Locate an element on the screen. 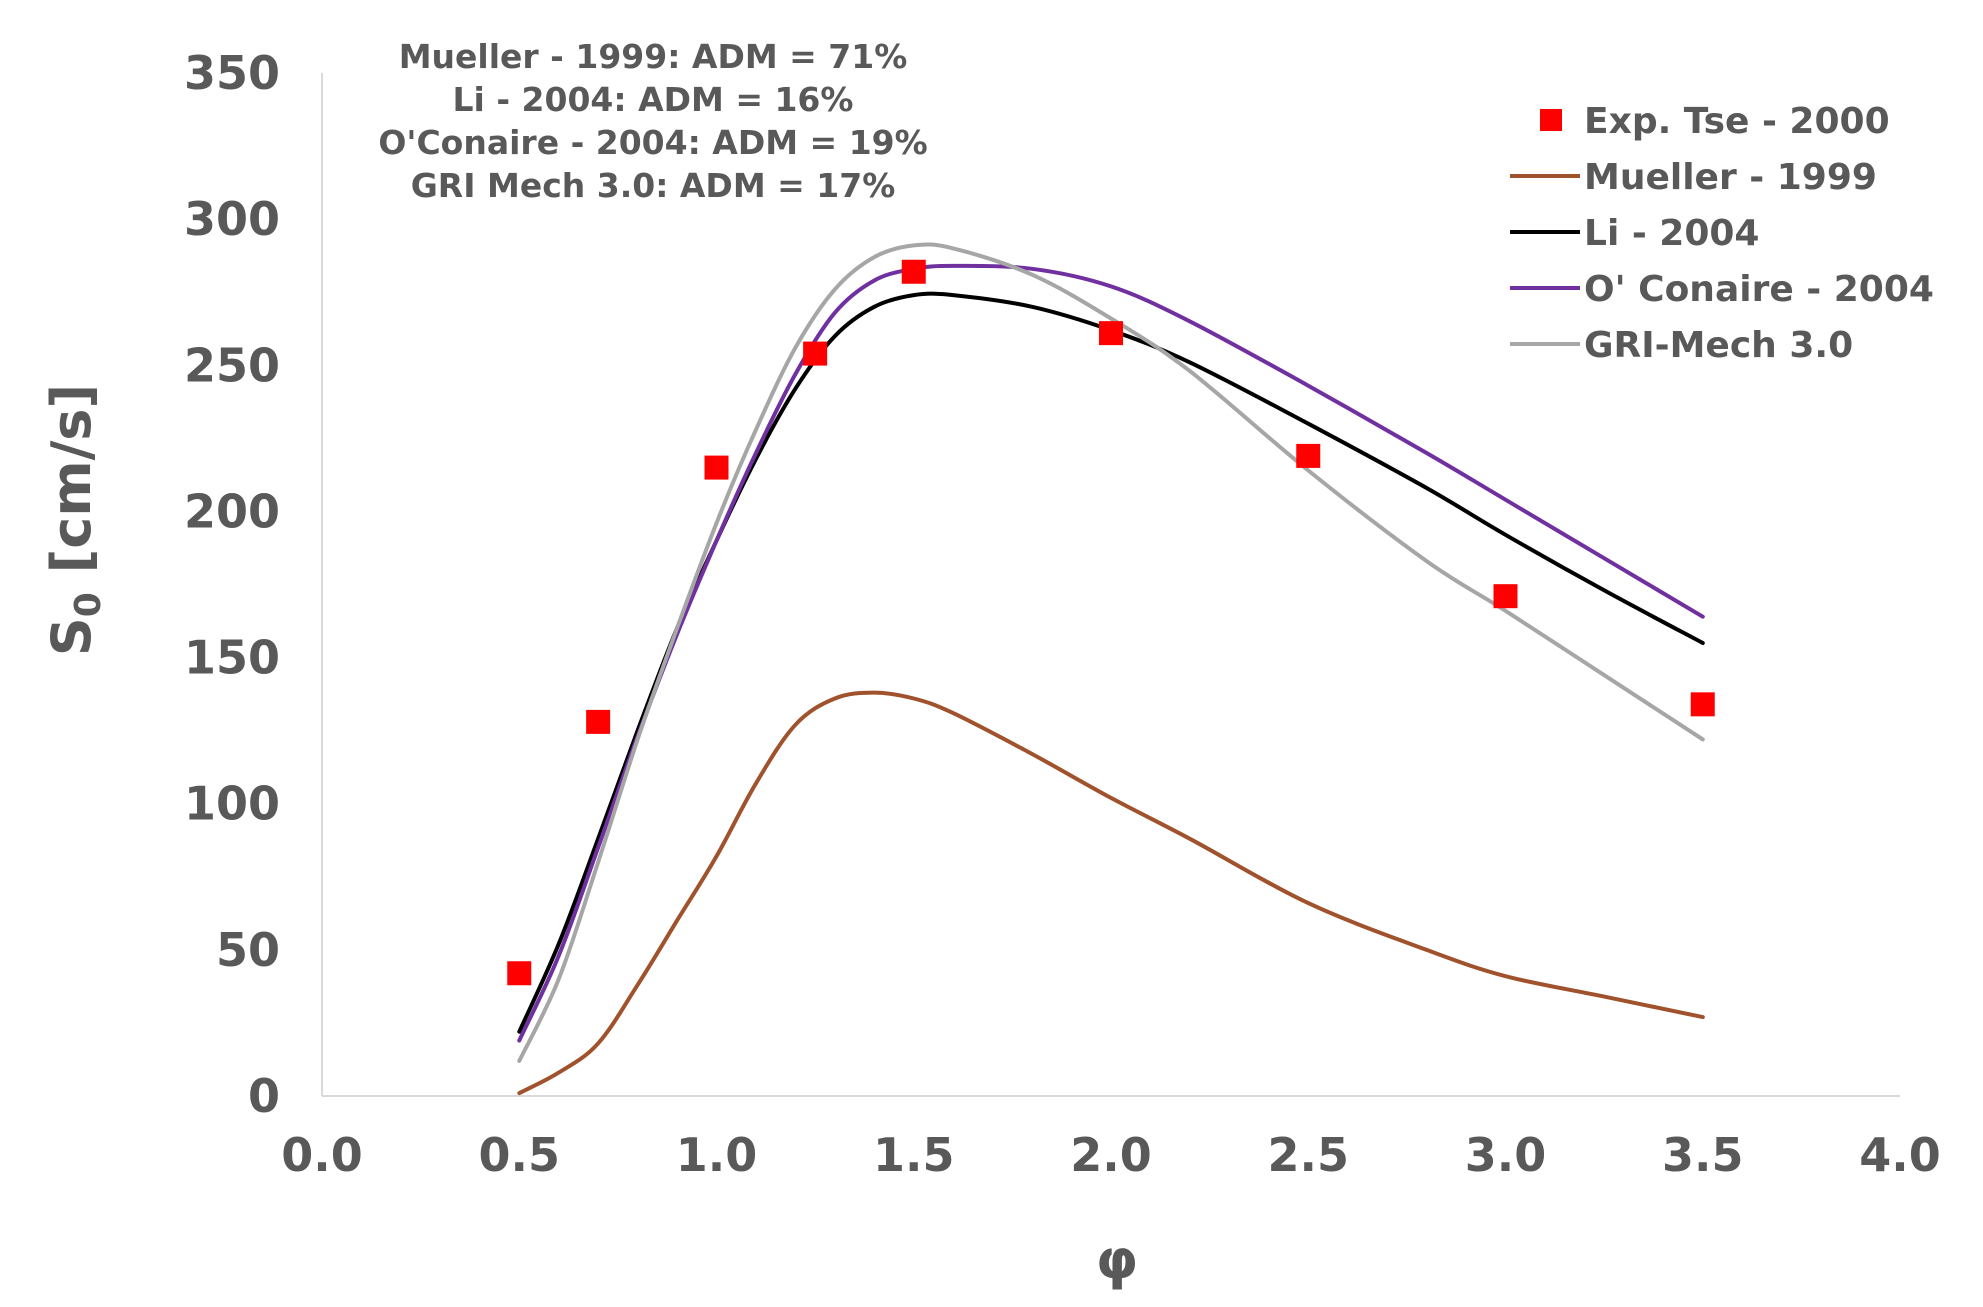 The height and width of the screenshot is (1307, 1983). y-tick-labels: 0 50 100 150 200 250 300 350 is located at coordinates (232, 584).